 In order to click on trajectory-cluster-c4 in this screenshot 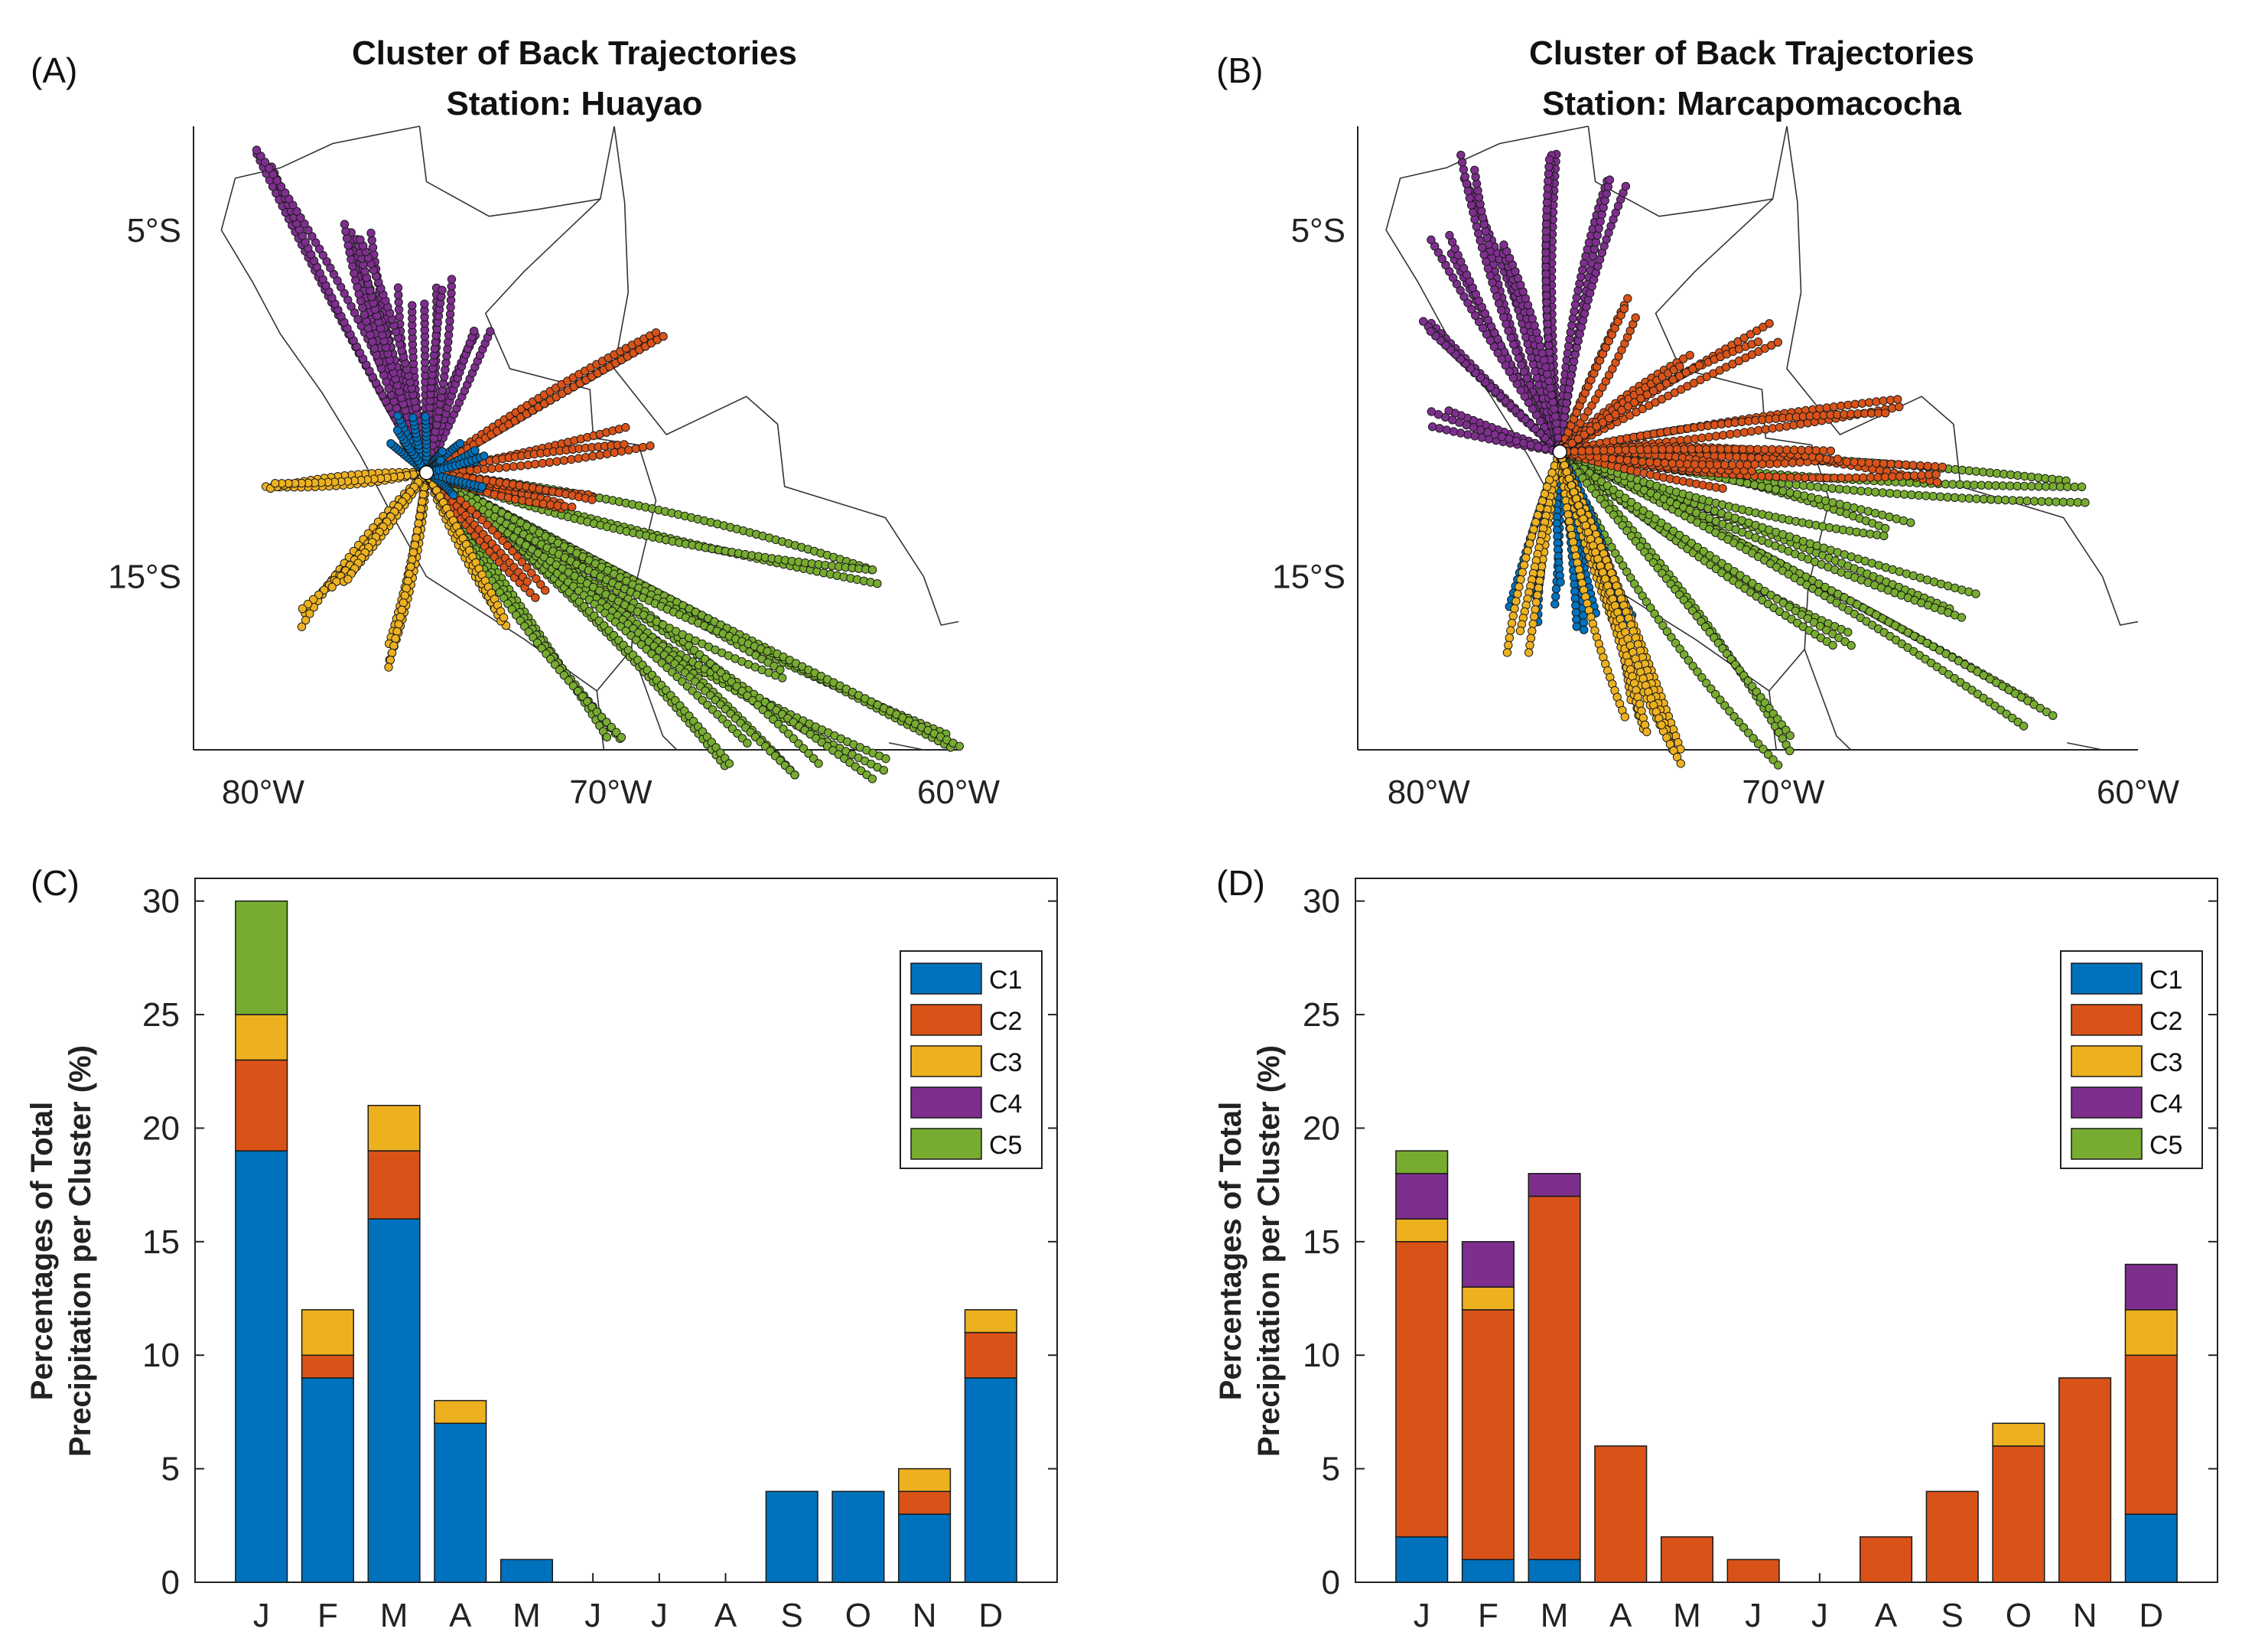, I will do `click(373, 311)`.